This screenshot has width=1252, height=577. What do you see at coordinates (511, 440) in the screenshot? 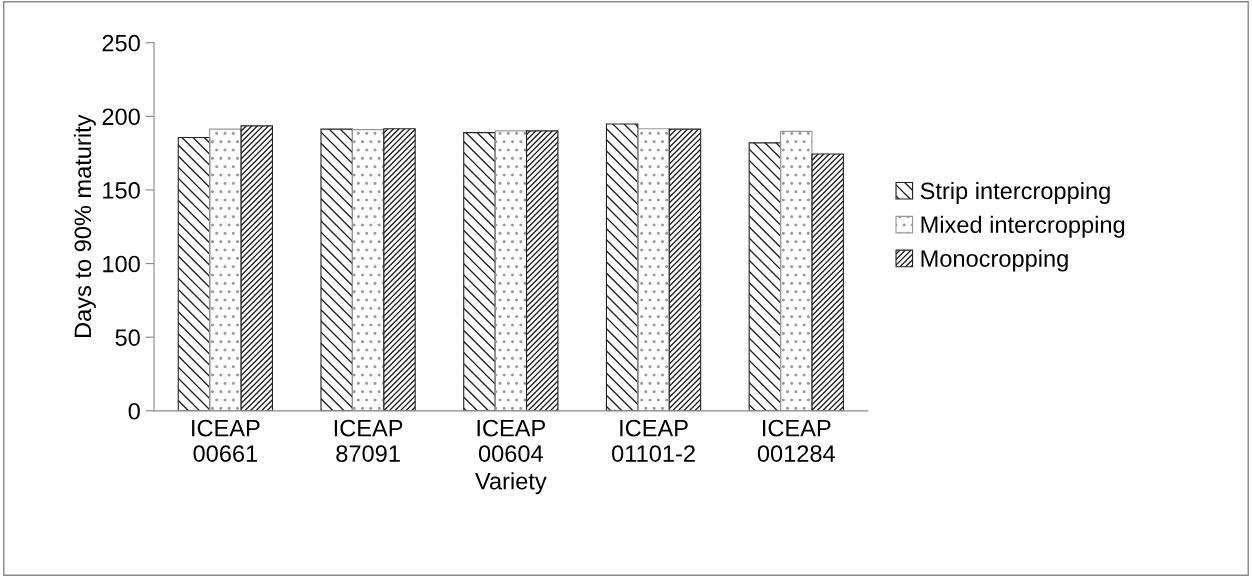
I see `x-tick-label: ICEAP 00604` at bounding box center [511, 440].